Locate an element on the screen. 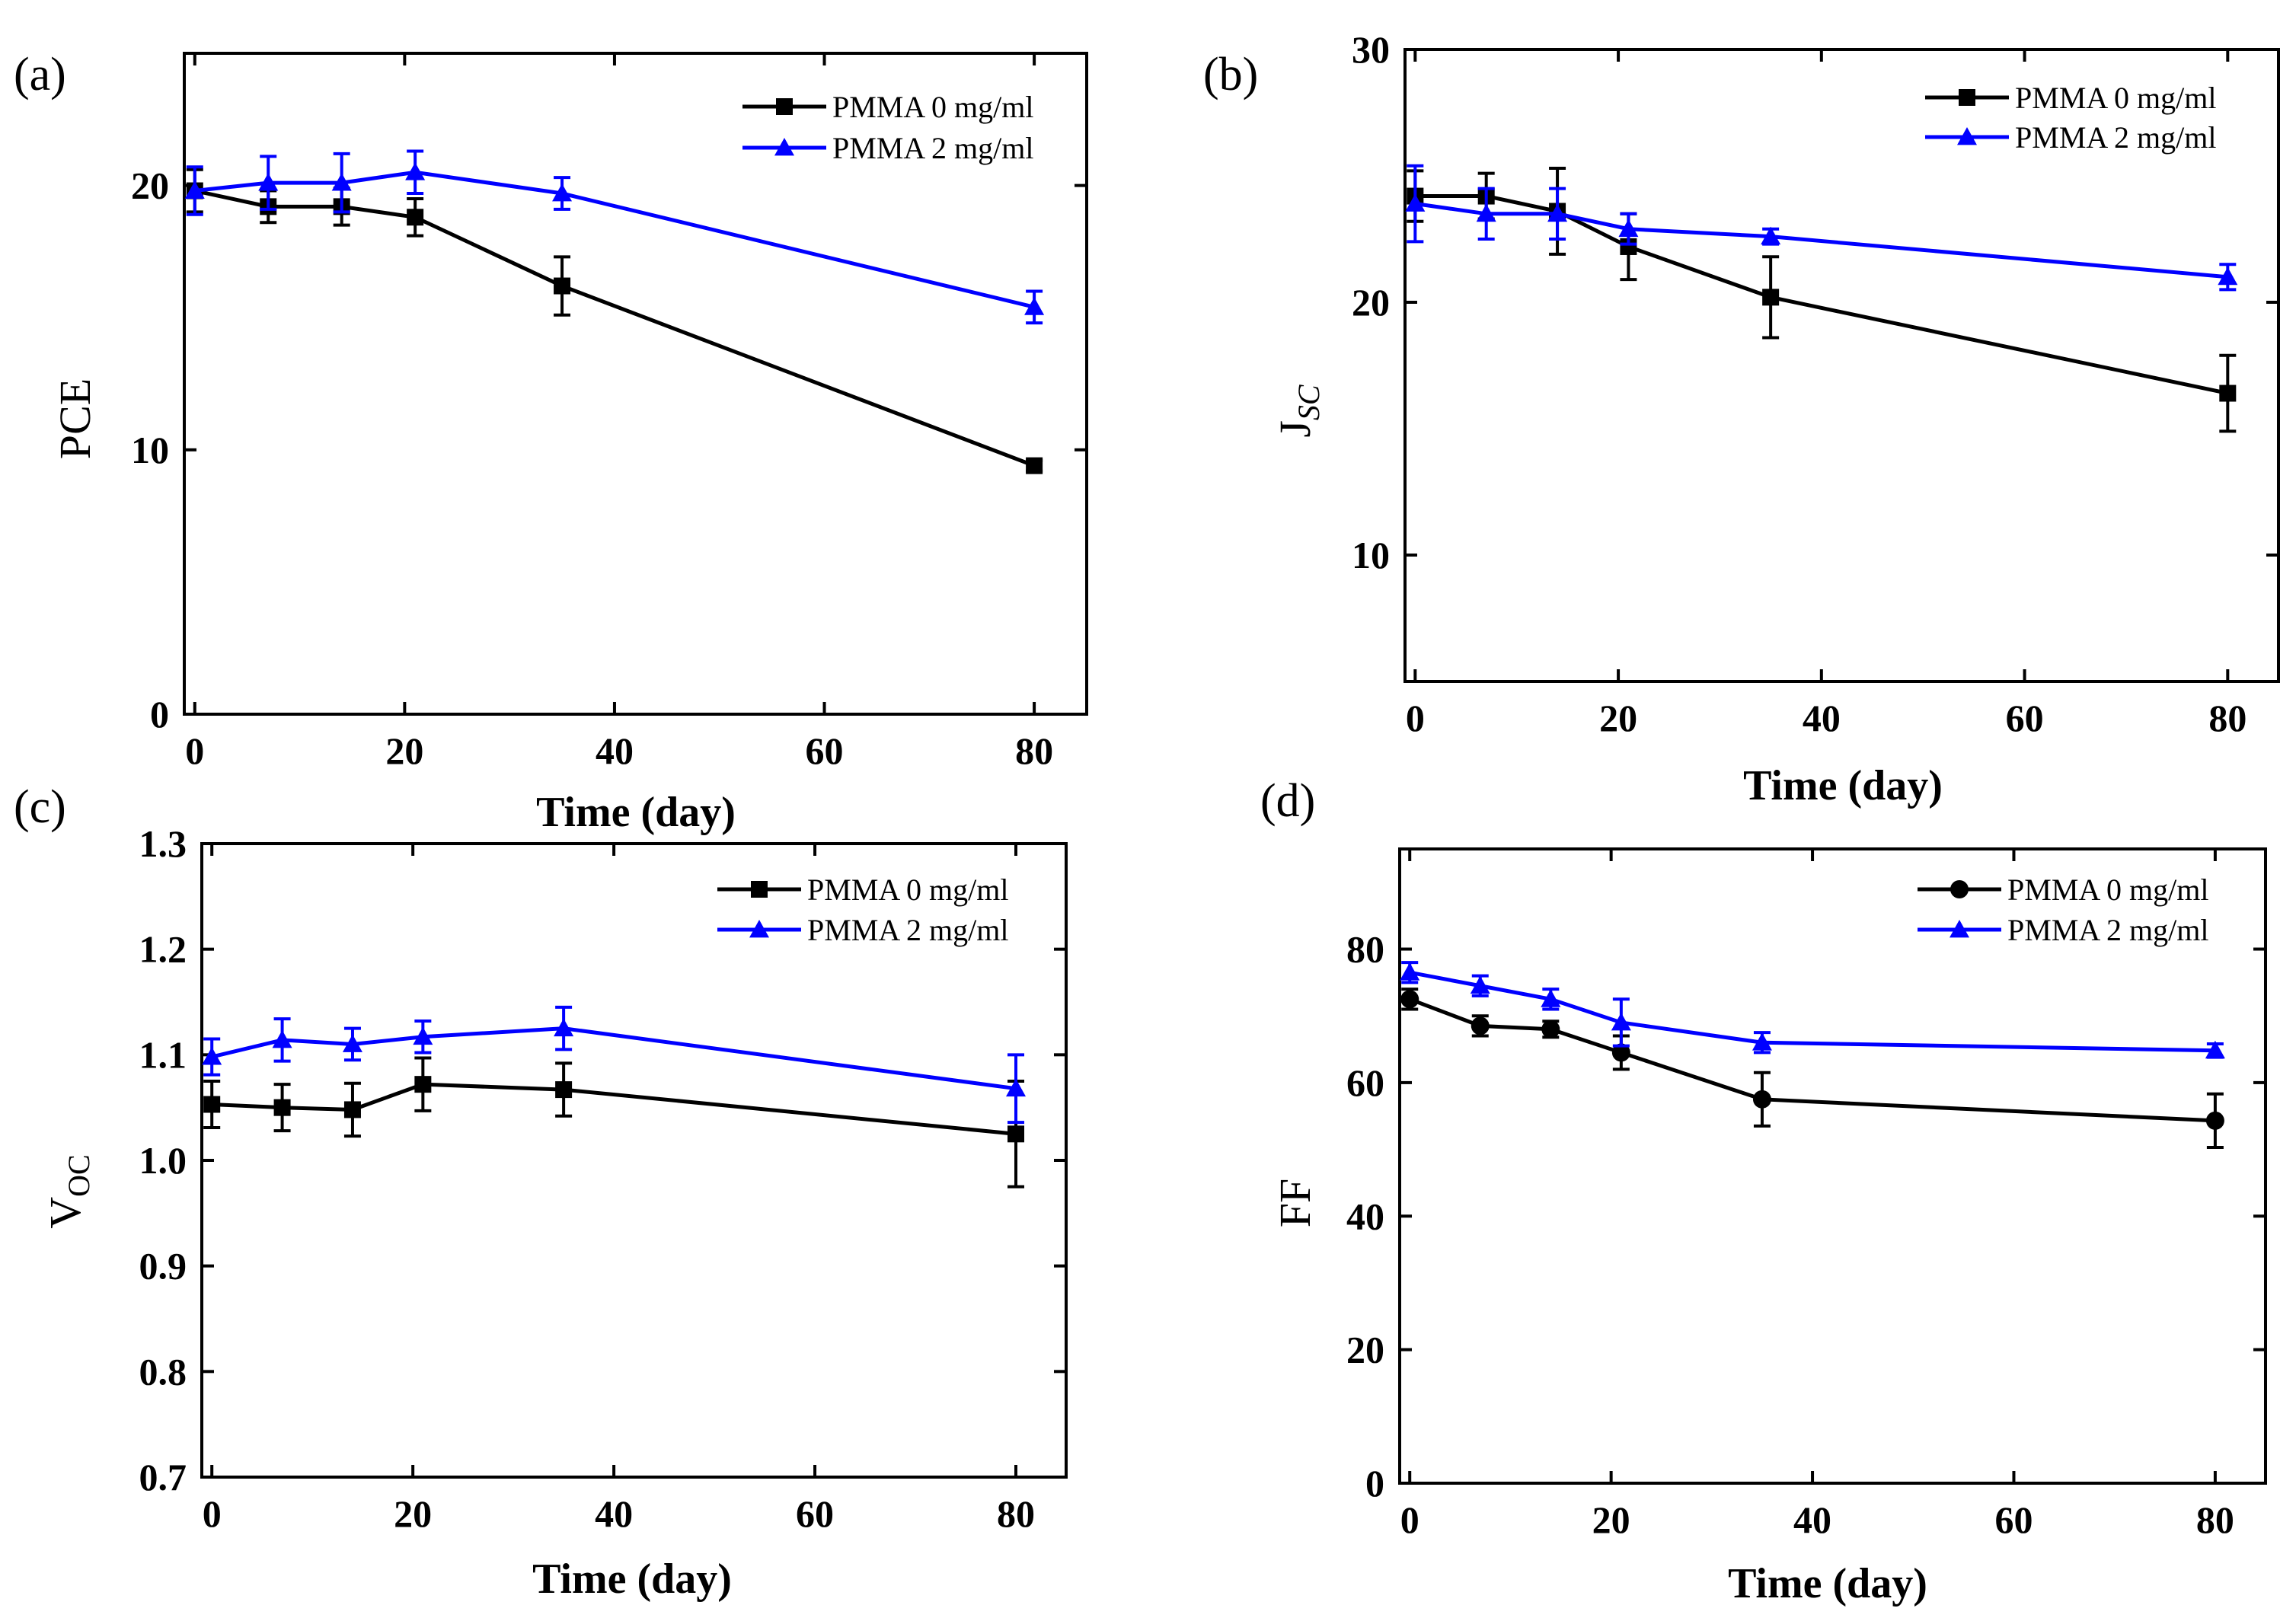  y-axis-title: VOC is located at coordinates (68, 1191).